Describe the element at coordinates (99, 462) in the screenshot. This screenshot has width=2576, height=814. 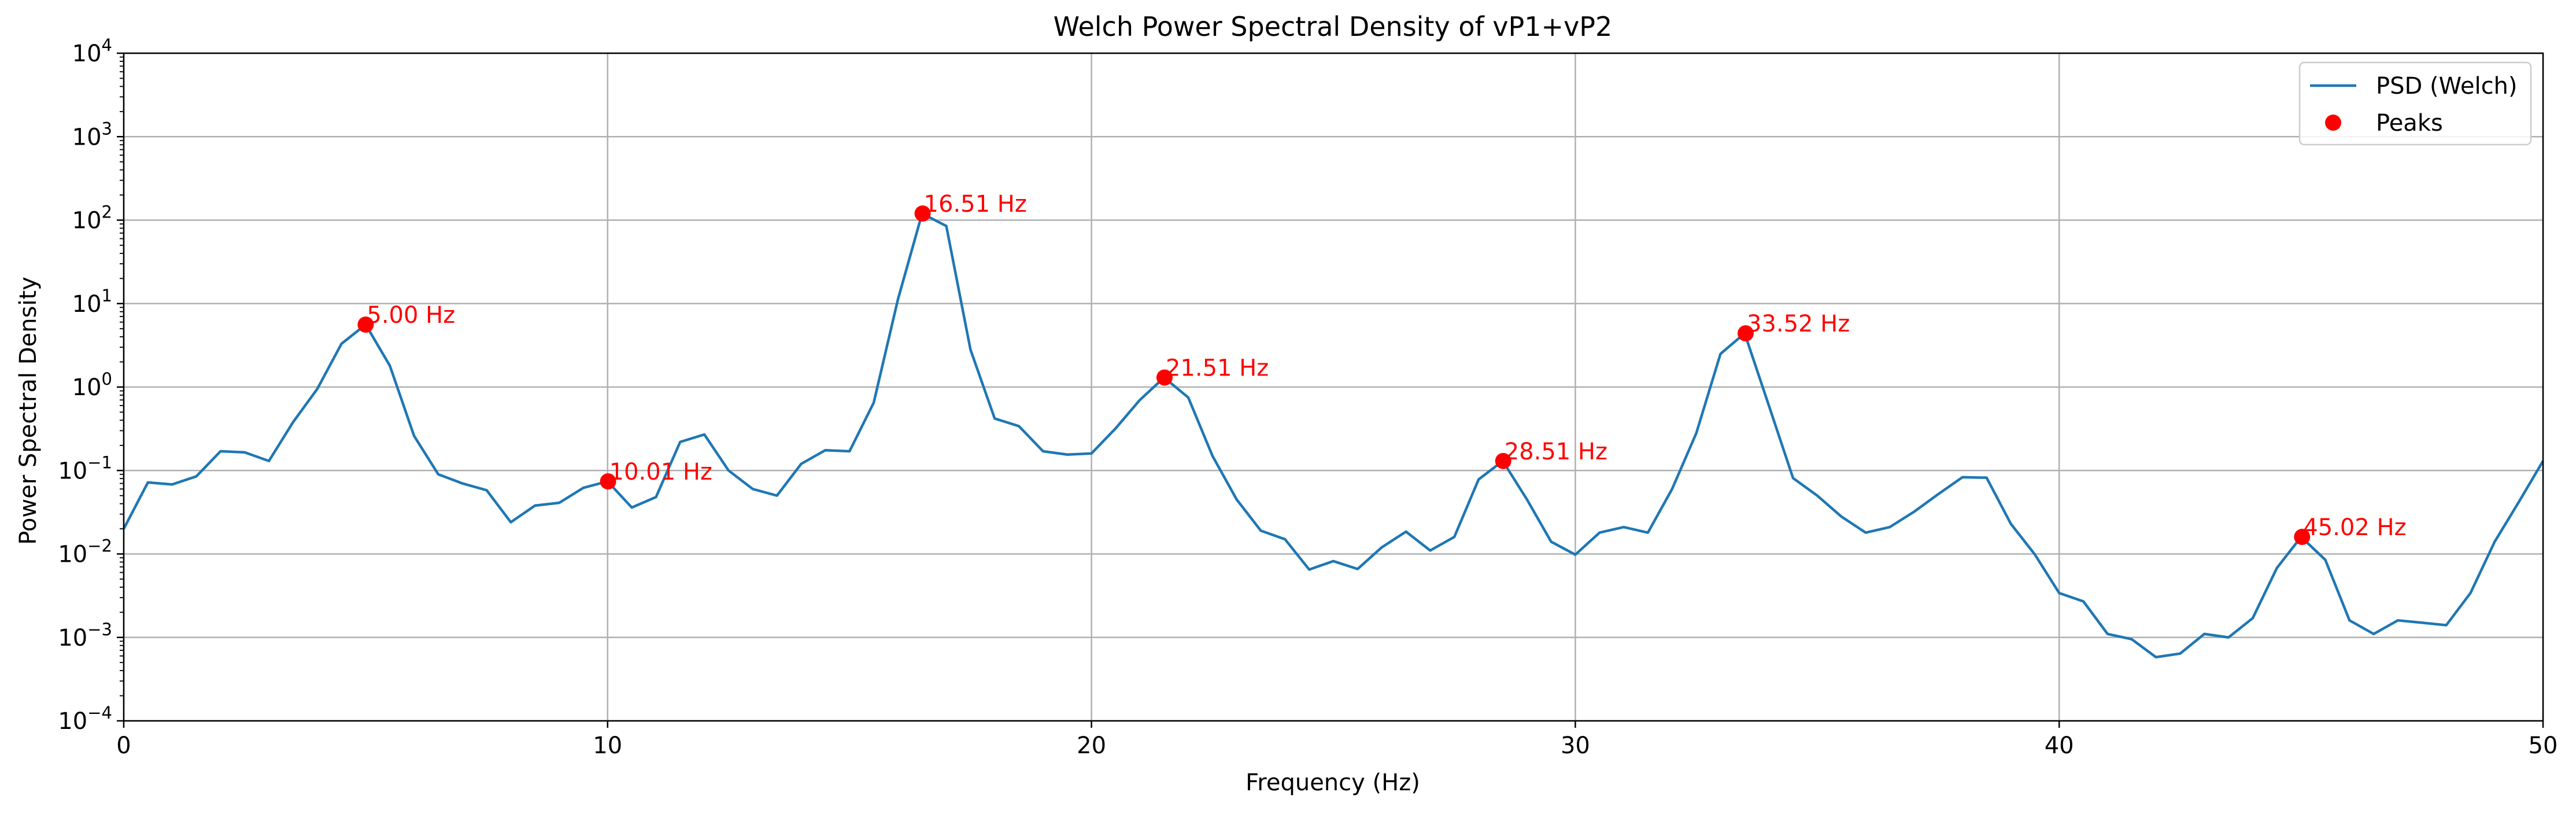
I see `y-tick-exponent: −1` at that location.